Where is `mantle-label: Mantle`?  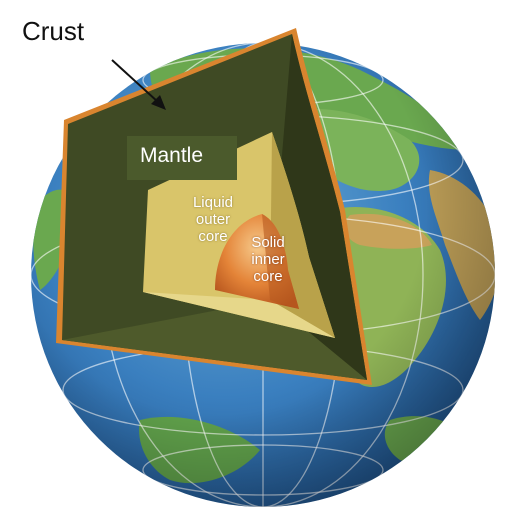
mantle-label: Mantle is located at coordinates (172, 155).